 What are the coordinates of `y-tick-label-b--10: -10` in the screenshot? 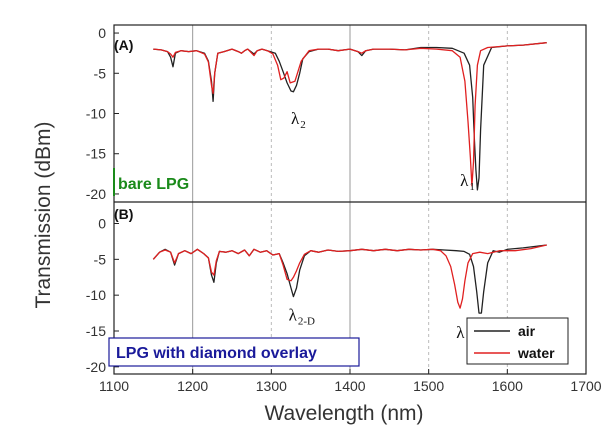 It's located at (96, 295).